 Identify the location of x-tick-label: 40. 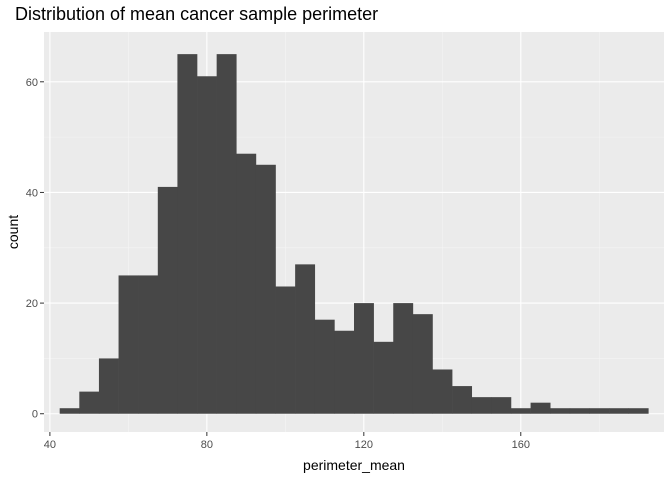
(50, 445).